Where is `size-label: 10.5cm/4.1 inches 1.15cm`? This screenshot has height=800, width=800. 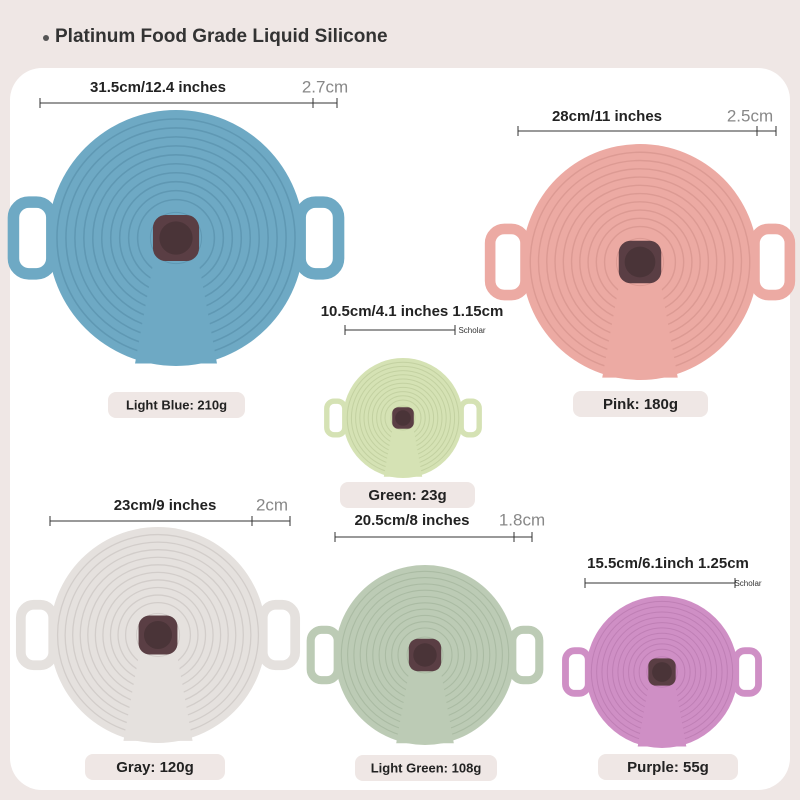 size-label: 10.5cm/4.1 inches 1.15cm is located at coordinates (412, 311).